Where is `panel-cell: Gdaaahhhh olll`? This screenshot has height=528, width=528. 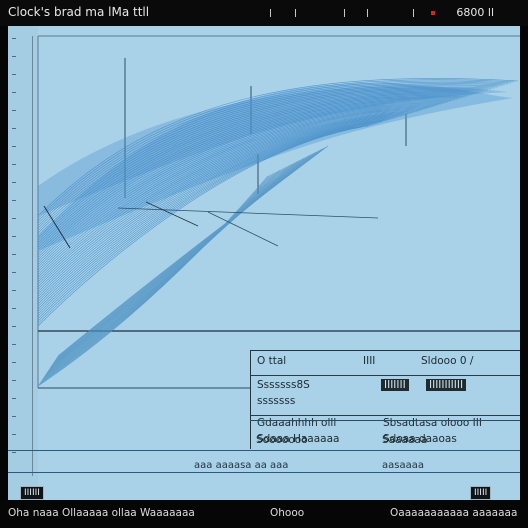 panel-cell: Gdaaahhhh olll is located at coordinates (297, 423).